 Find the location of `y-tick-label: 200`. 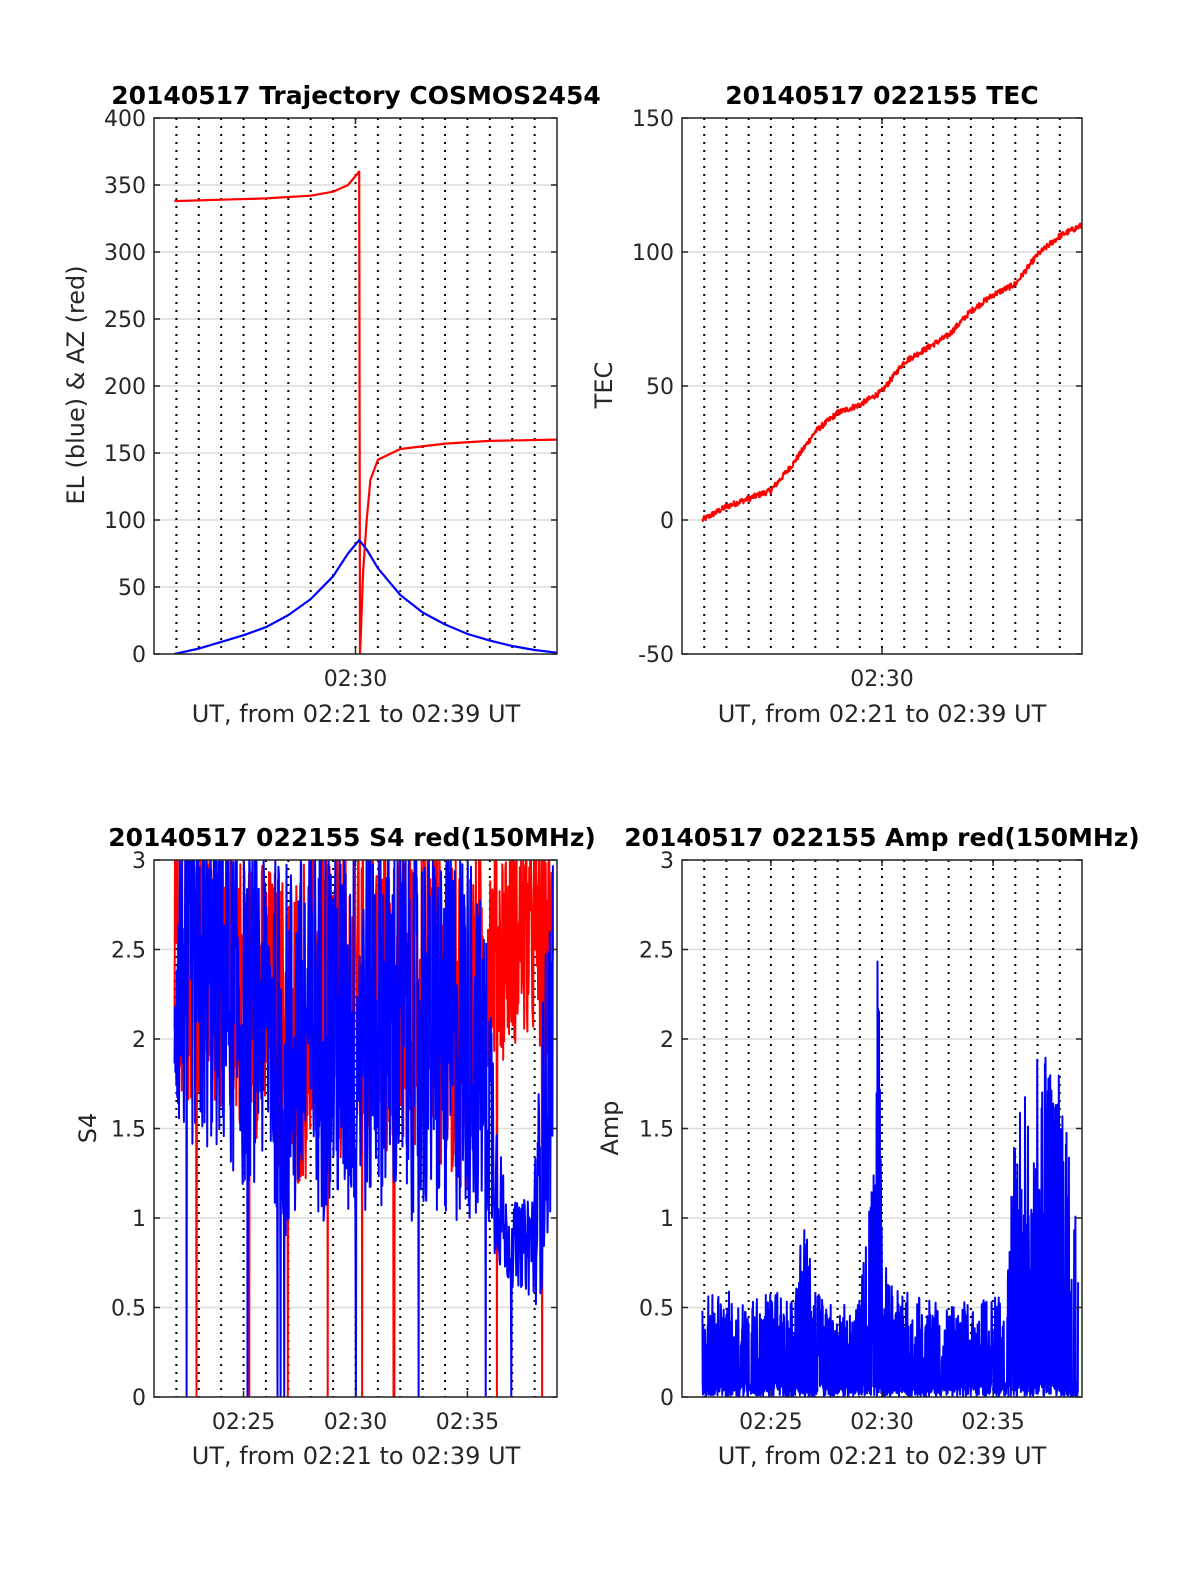

y-tick-label: 200 is located at coordinates (125, 387).